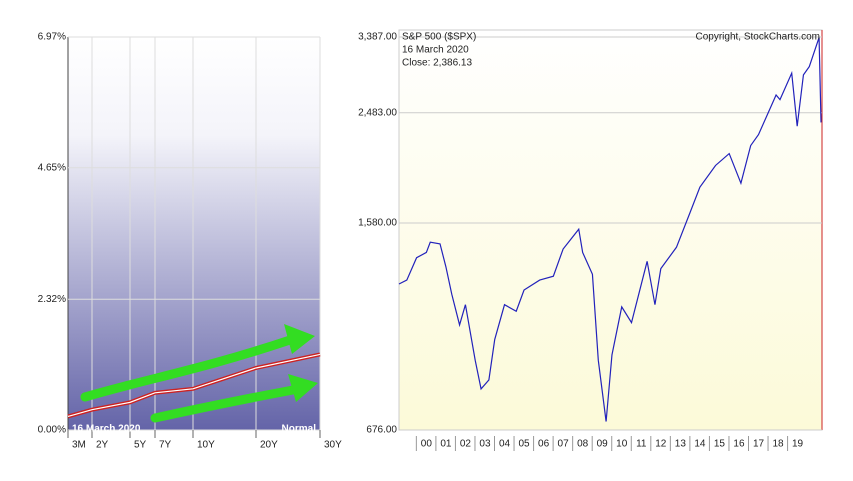 This screenshot has width=853, height=481. I want to click on x-tick-label: 30Y, so click(333, 445).